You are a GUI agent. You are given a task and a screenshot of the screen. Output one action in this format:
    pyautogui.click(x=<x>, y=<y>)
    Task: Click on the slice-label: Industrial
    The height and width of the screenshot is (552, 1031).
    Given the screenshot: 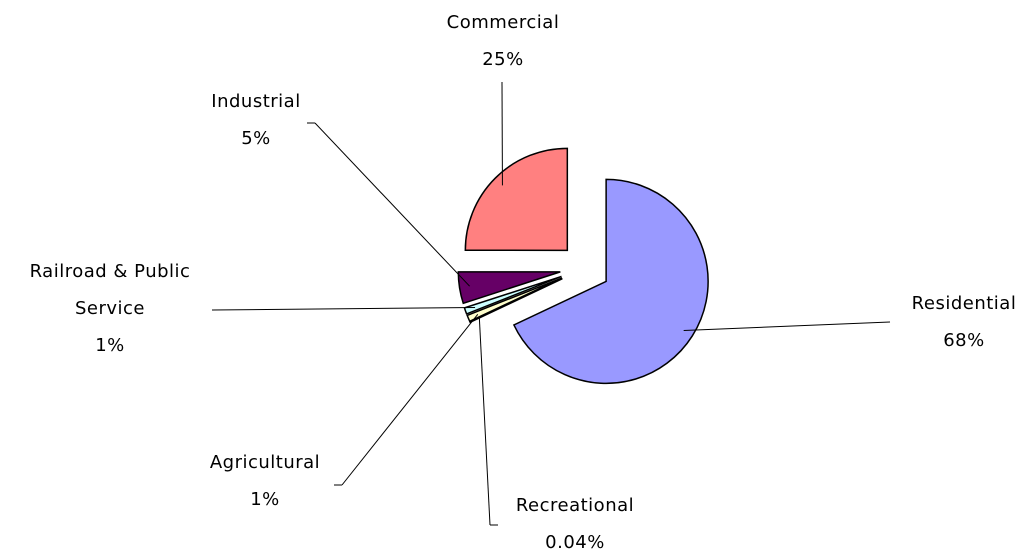 What is the action you would take?
    pyautogui.click(x=256, y=101)
    